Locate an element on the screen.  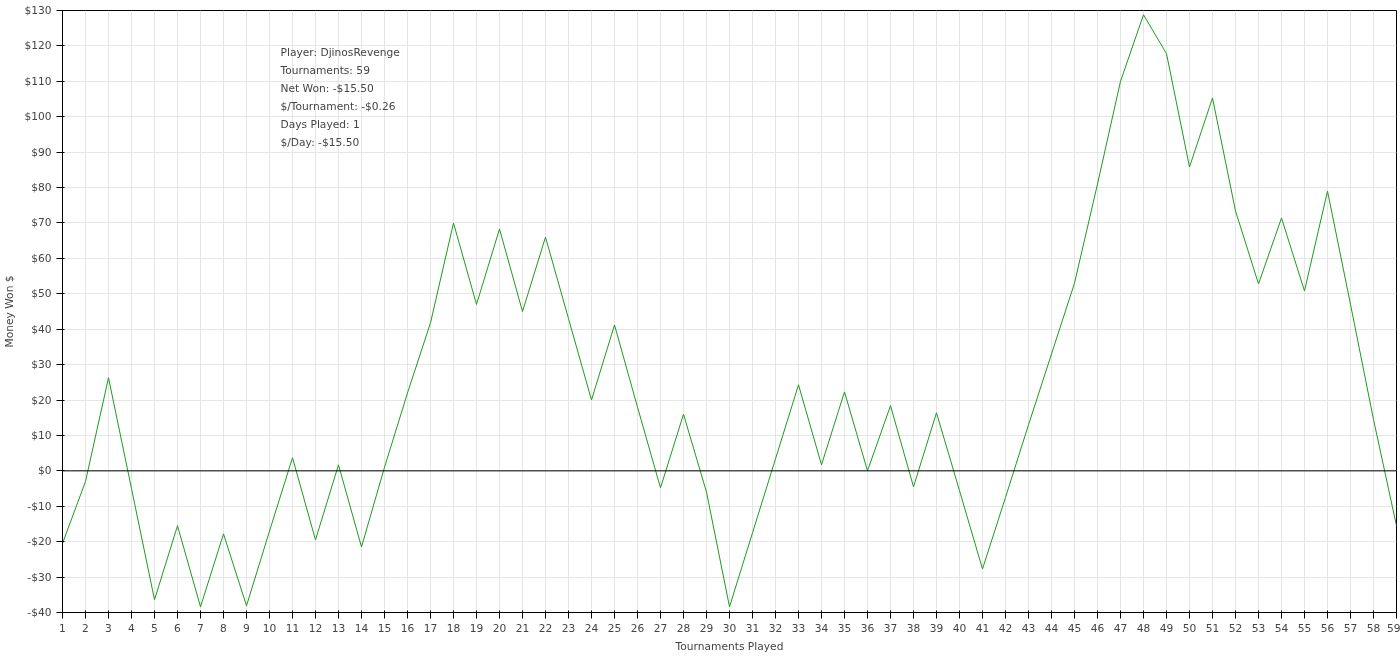
x-tick-label: 19 is located at coordinates (476, 628).